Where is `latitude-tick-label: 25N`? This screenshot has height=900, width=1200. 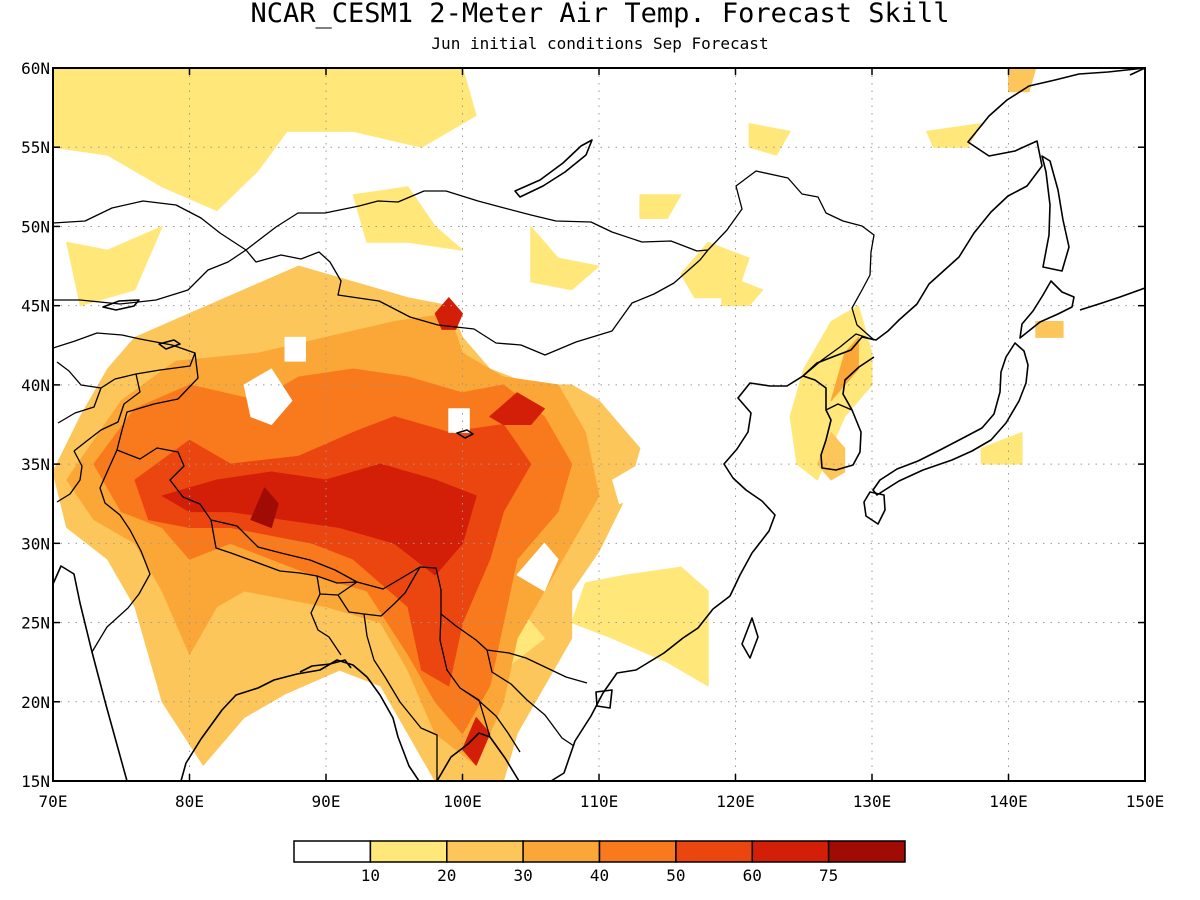 latitude-tick-label: 25N is located at coordinates (35, 623).